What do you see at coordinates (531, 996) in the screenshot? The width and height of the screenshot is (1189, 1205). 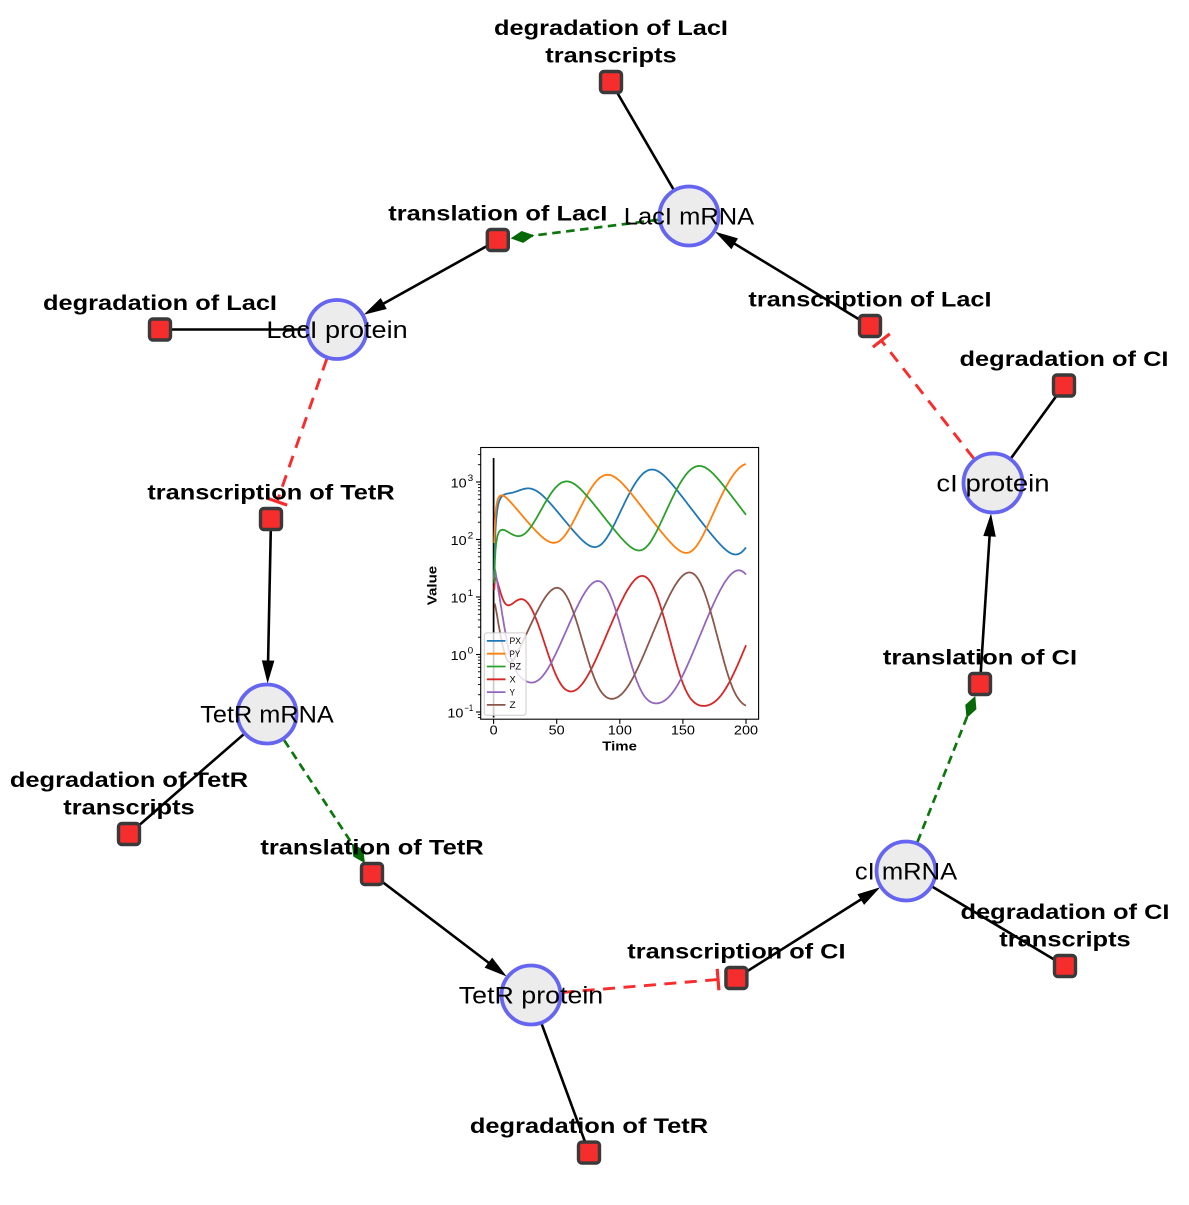 I see `svg-text: TetR protein` at bounding box center [531, 996].